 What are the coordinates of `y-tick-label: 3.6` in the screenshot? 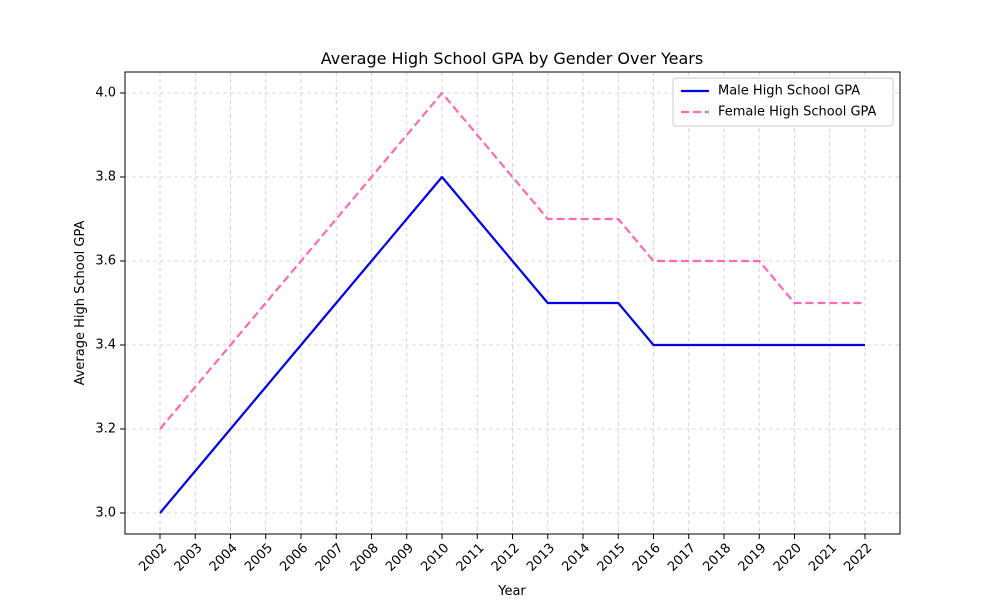 It's located at (105, 261).